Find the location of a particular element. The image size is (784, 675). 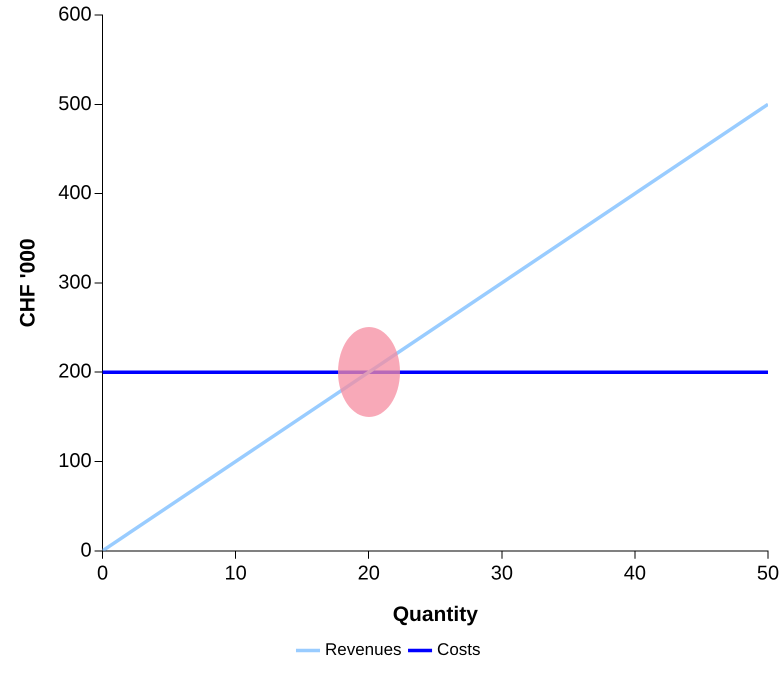

legend-label: Revenues is located at coordinates (363, 650).